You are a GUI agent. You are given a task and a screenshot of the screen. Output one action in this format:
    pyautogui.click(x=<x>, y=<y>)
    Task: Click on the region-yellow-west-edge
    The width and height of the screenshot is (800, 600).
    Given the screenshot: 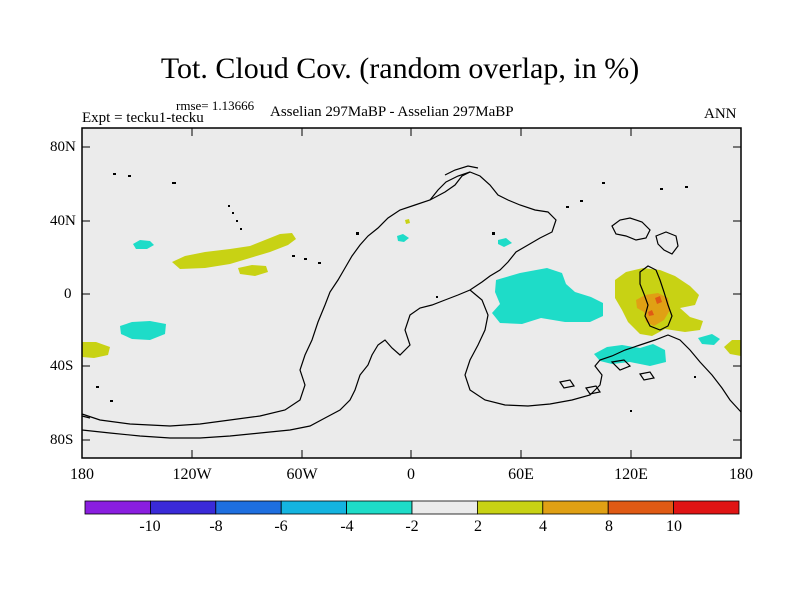 What is the action you would take?
    pyautogui.click(x=96, y=350)
    